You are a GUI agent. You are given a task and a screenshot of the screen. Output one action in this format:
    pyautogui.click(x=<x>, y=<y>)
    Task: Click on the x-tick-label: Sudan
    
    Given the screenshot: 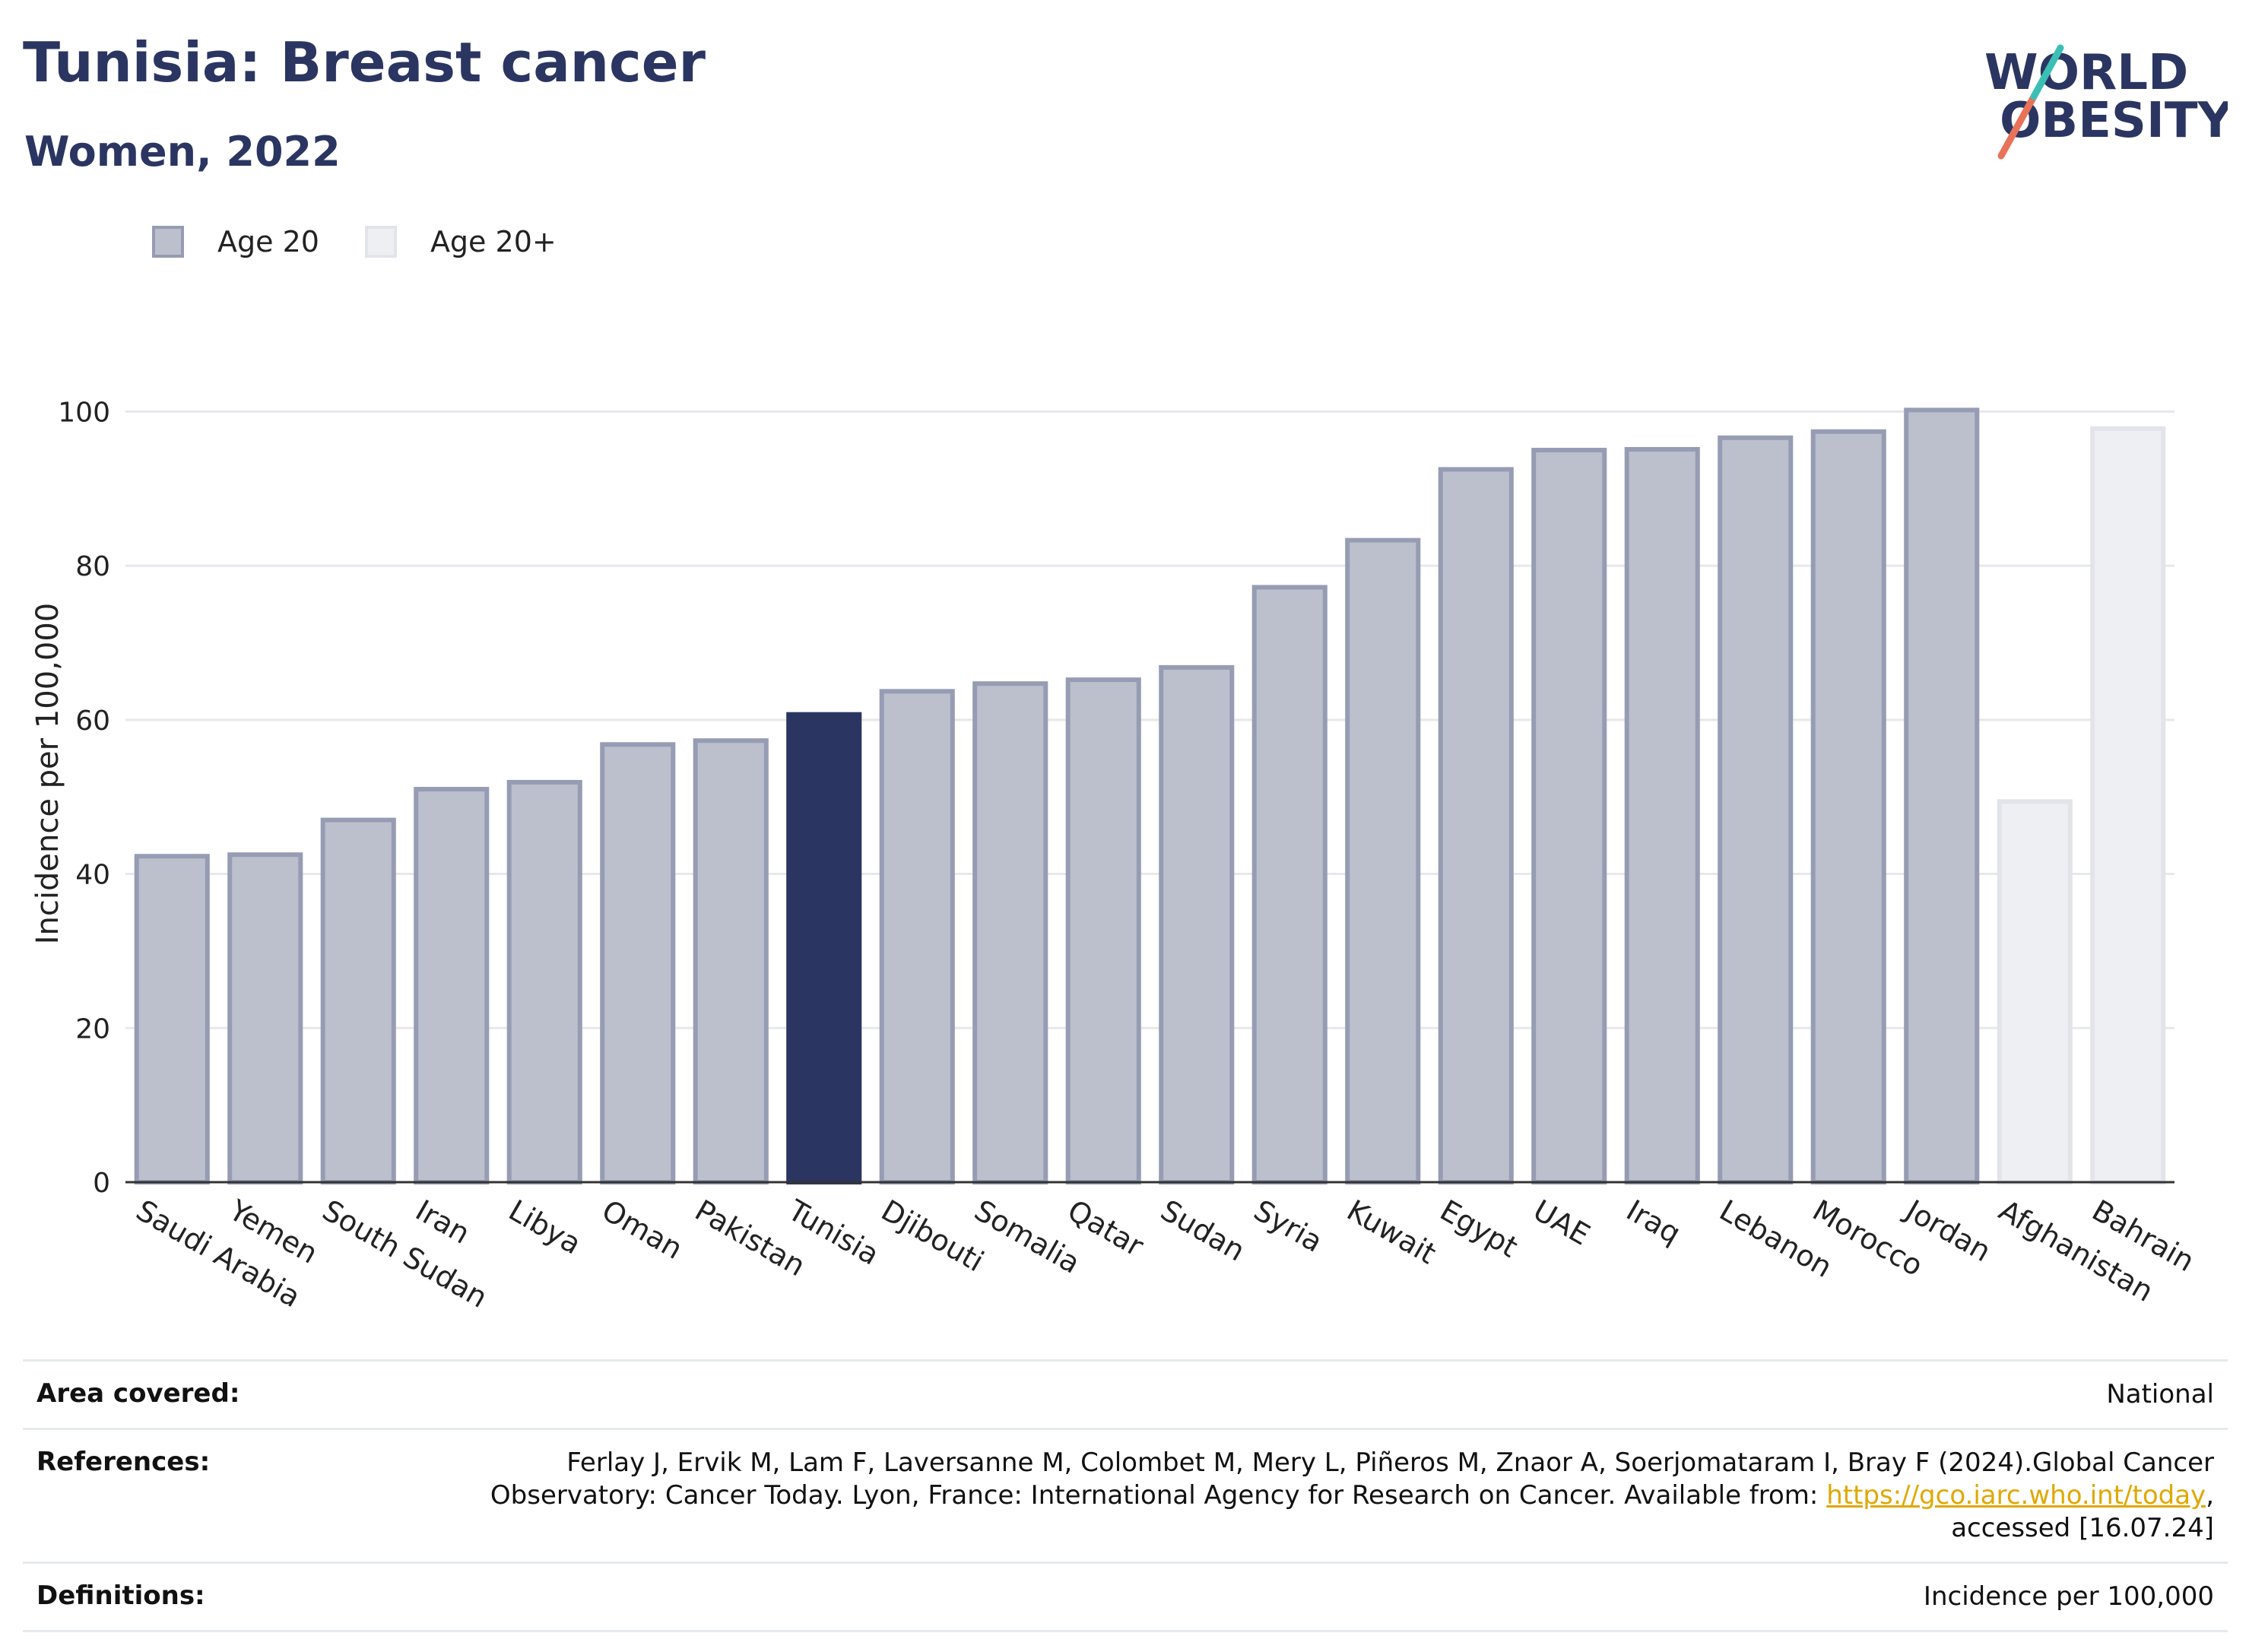 What is the action you would take?
    pyautogui.click(x=1203, y=1231)
    